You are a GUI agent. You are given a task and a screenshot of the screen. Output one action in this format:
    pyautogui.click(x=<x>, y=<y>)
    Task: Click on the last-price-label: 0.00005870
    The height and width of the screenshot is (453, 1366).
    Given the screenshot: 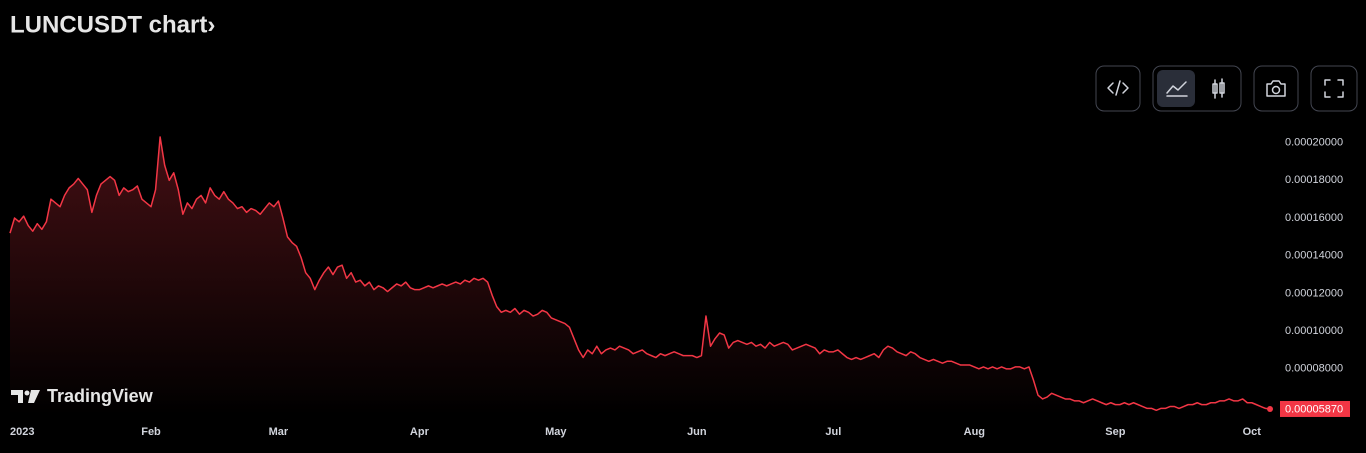 What is the action you would take?
    pyautogui.click(x=1314, y=409)
    